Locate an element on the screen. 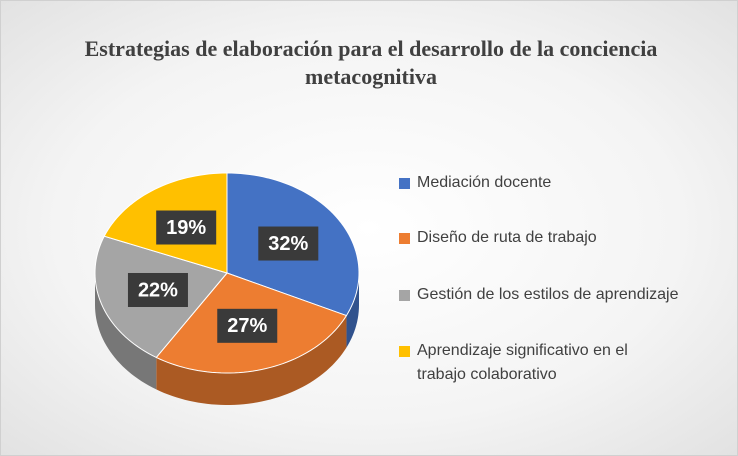 The image size is (738, 456). data-label: 19% is located at coordinates (186, 228).